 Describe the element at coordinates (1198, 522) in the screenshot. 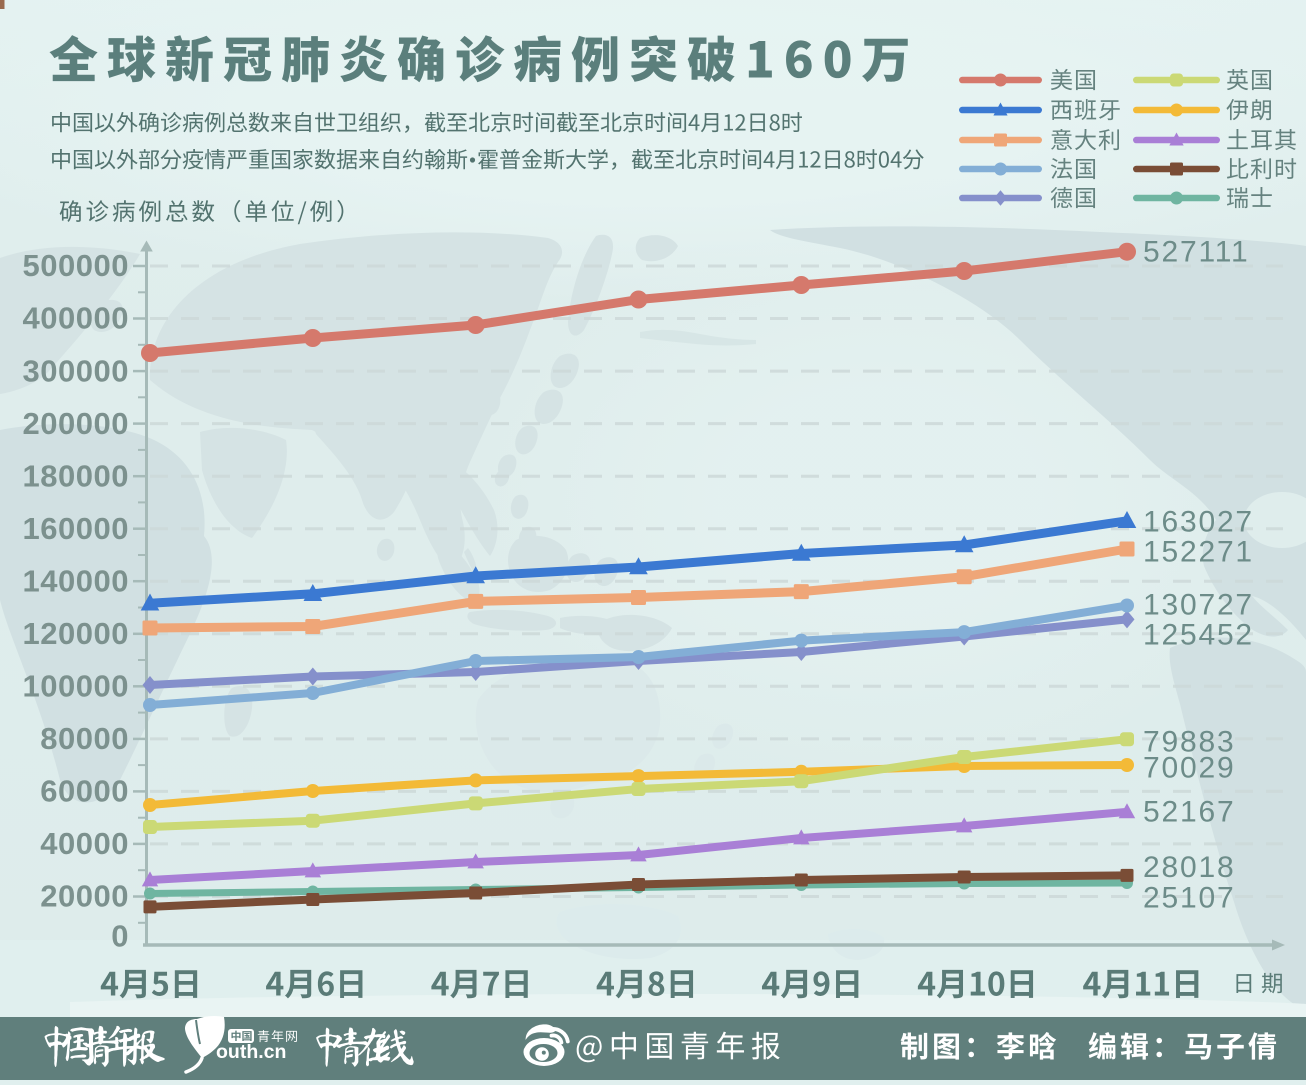

I see `svg-text: 163027` at that location.